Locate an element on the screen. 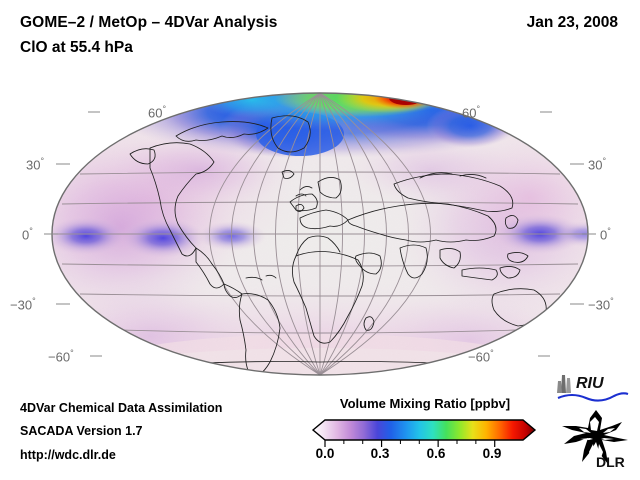 The height and width of the screenshot is (480, 640). colorbar-tick-1: 0.3 is located at coordinates (380, 453).